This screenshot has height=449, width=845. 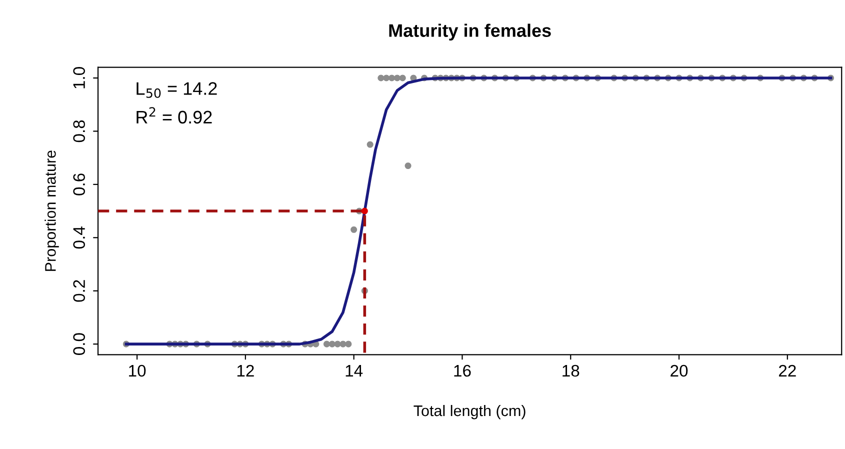 What do you see at coordinates (79, 131) in the screenshot?
I see `y-tick-label: 0.8` at bounding box center [79, 131].